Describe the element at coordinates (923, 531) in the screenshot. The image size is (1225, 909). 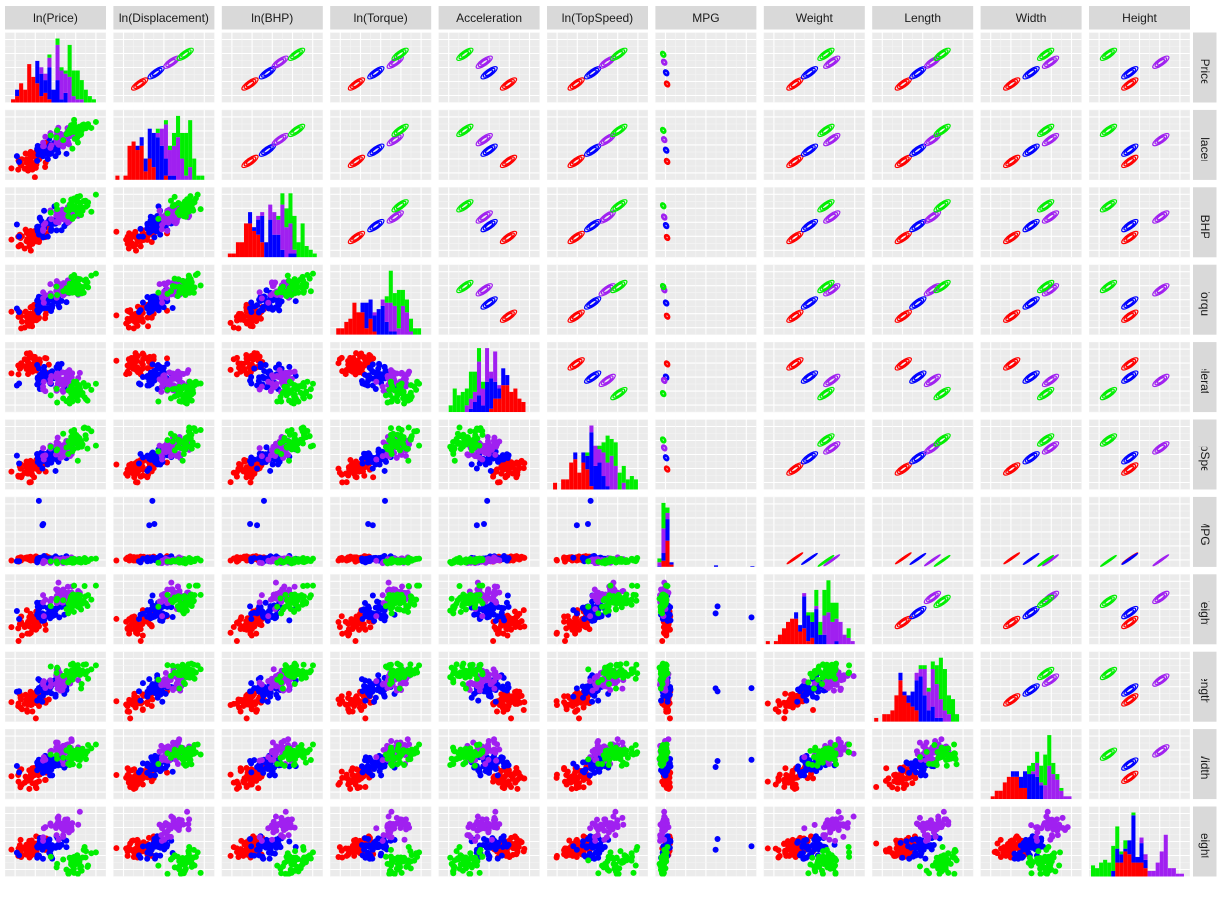
I see `panel-contour-mpg-vs-length` at that location.